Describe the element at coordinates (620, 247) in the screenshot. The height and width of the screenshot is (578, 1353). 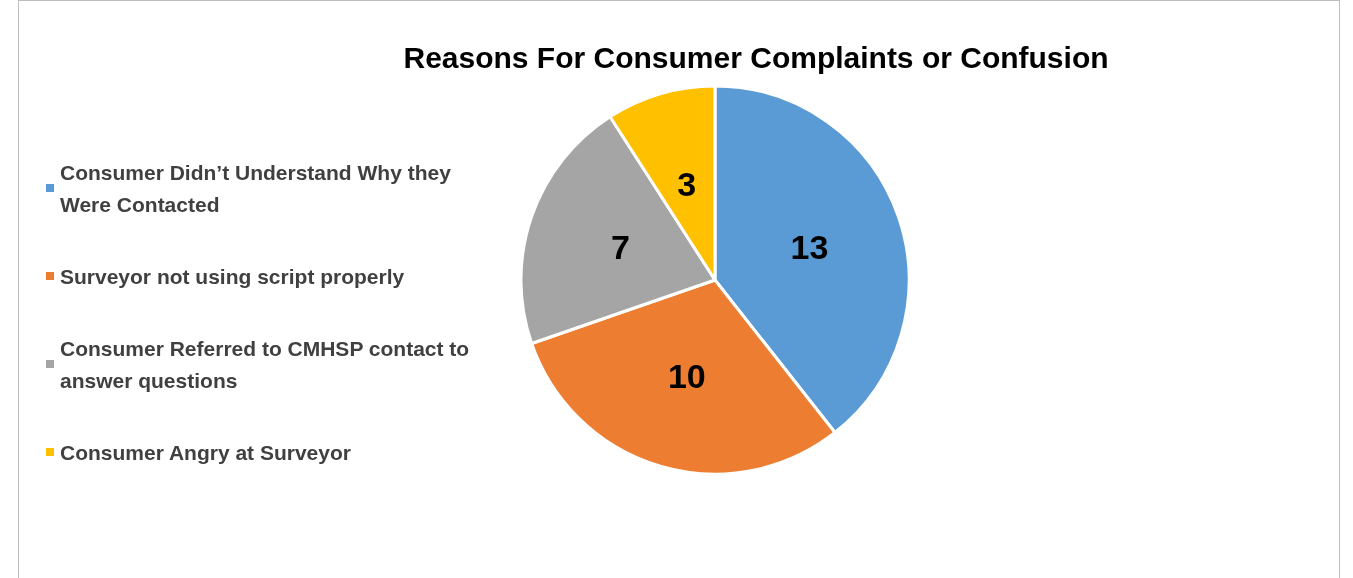
I see `data-label: 7` at that location.